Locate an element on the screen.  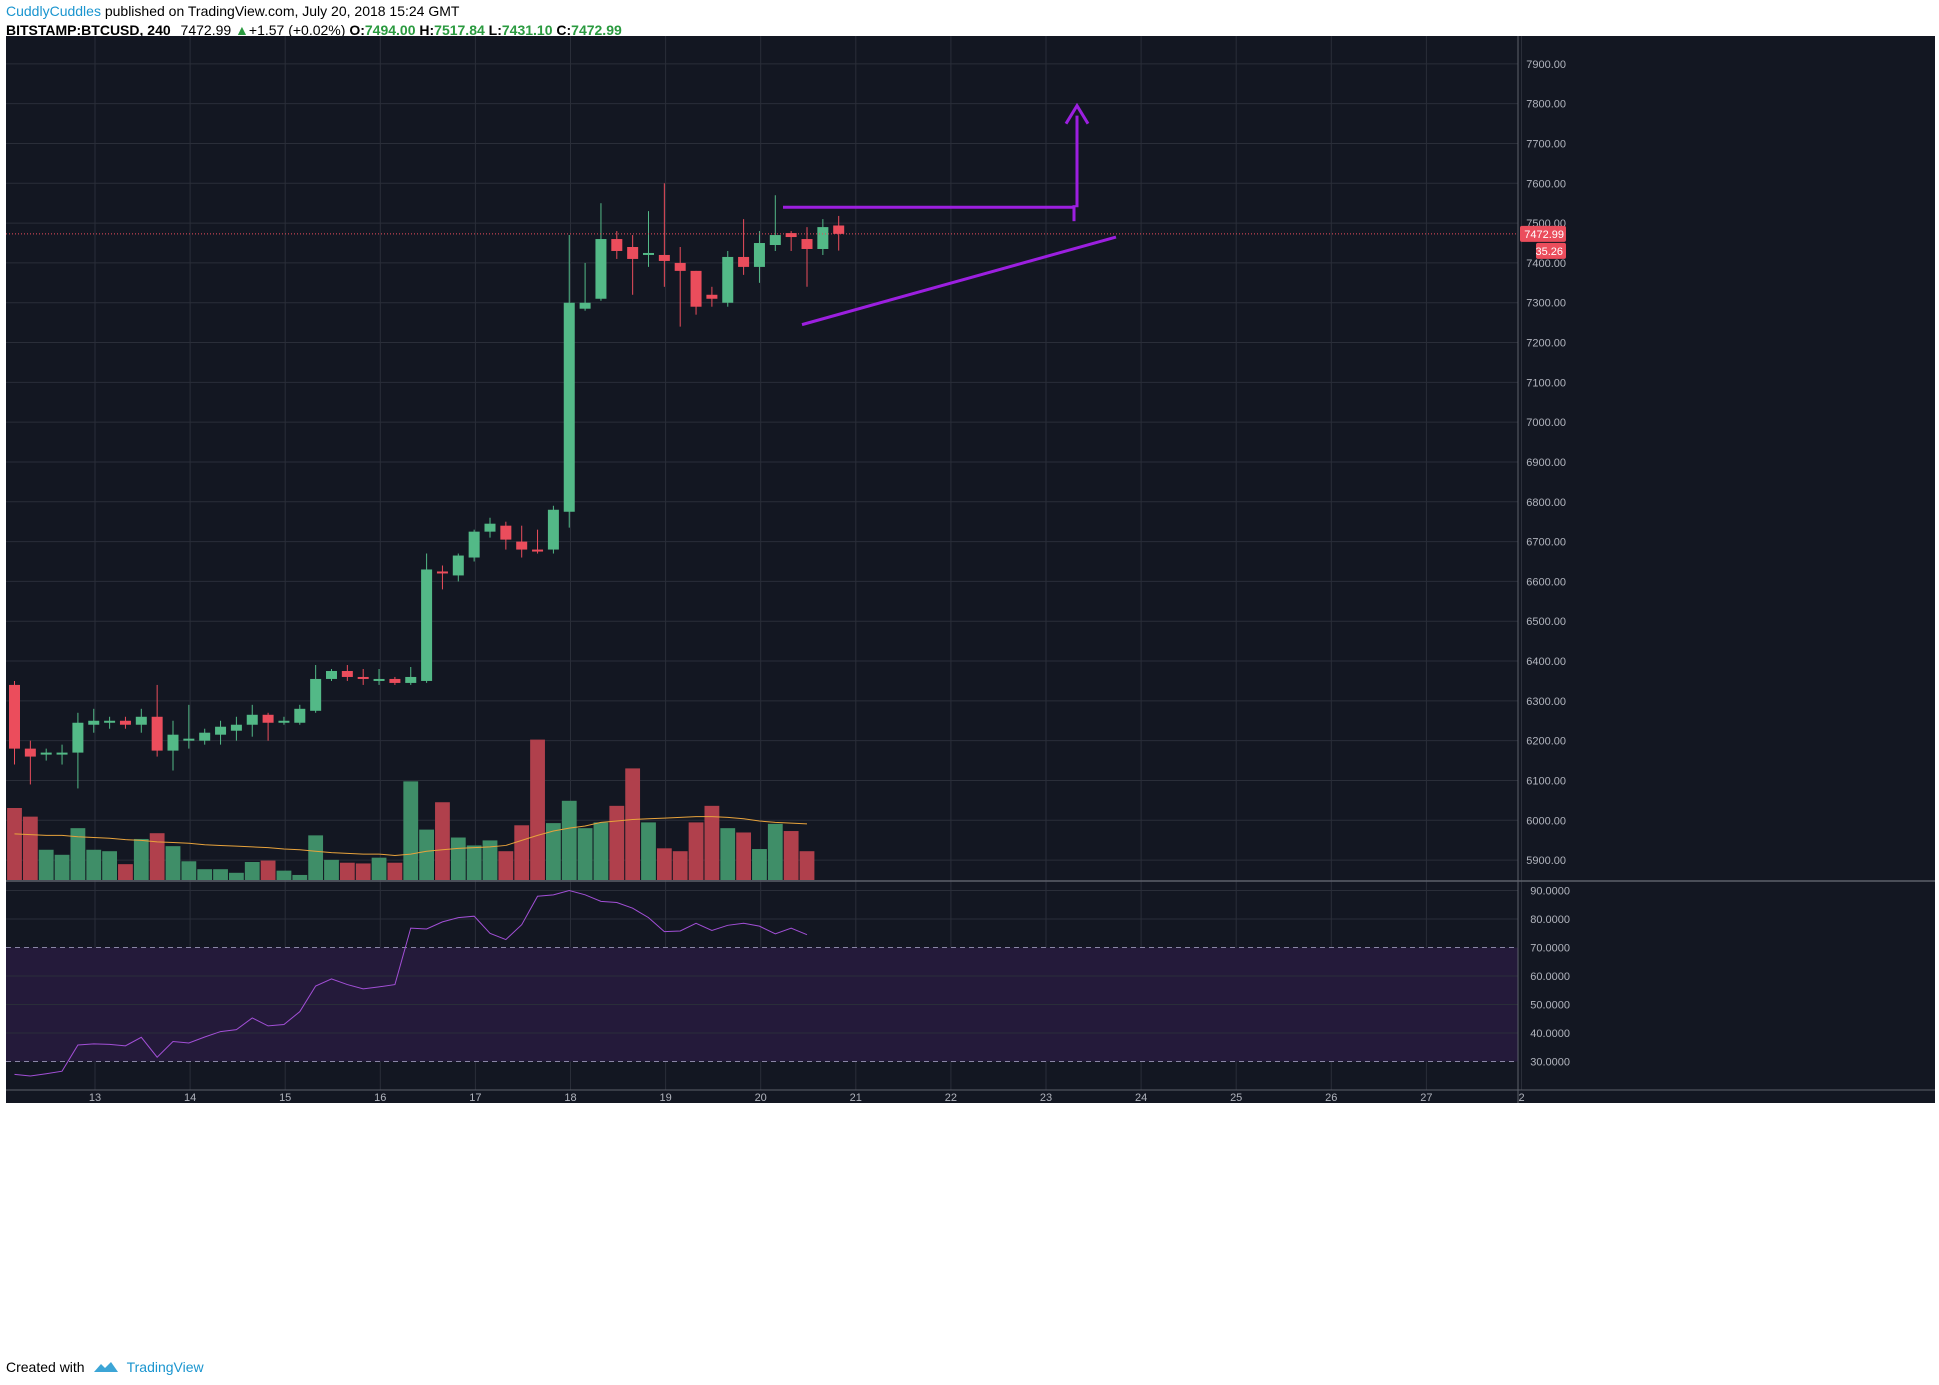
tradingview-link: TradingView is located at coordinates (165, 1367).